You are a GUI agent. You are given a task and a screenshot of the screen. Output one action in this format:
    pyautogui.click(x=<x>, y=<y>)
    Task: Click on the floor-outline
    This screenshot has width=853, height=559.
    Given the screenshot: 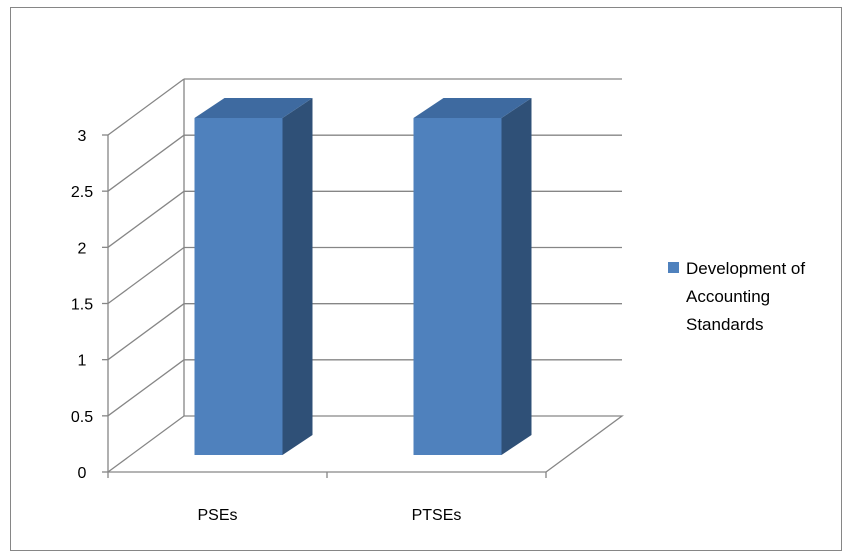 What is the action you would take?
    pyautogui.click(x=365, y=444)
    